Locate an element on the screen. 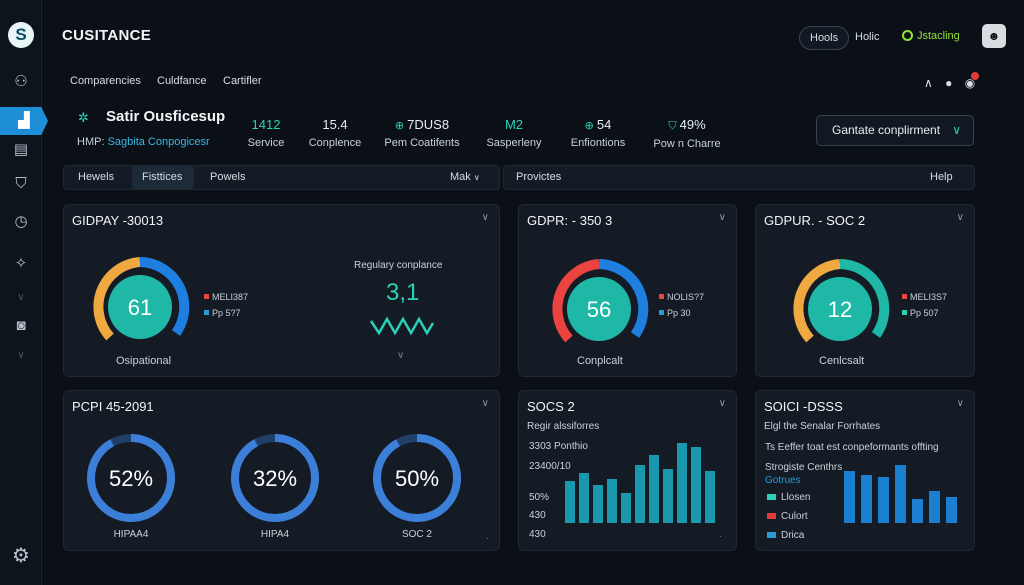  gauge-caption: Conplcalt is located at coordinates (600, 361).